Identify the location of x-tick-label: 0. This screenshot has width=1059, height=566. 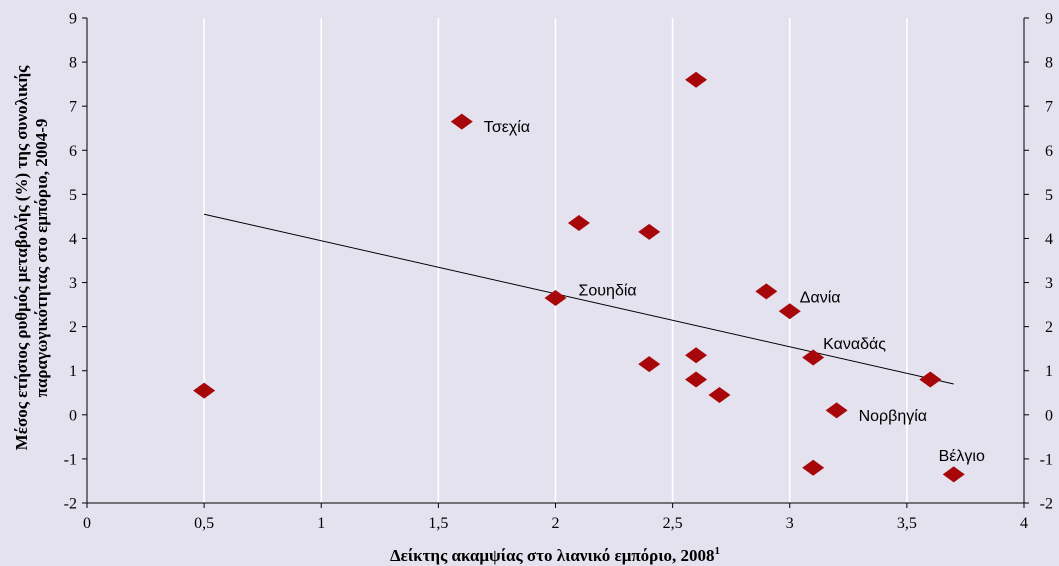
(87, 523).